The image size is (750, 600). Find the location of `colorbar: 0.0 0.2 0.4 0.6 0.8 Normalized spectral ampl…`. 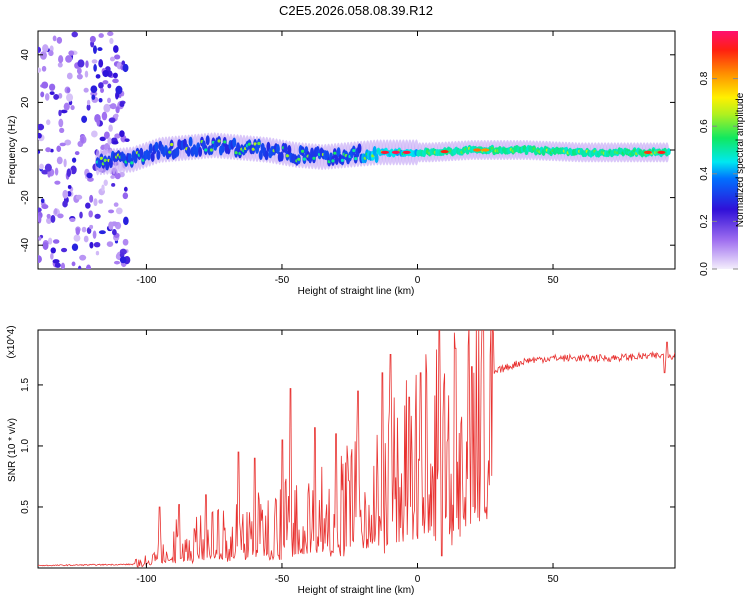

colorbar: 0.0 0.2 0.4 0.6 0.8 Normalized spectral ampl… is located at coordinates (722, 153).